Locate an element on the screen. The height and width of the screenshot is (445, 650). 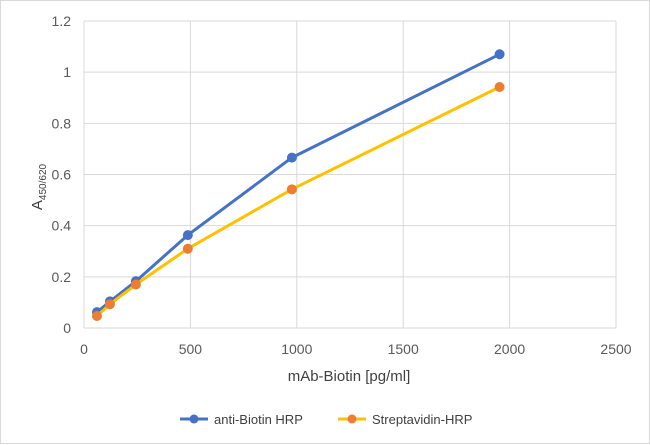
y-axis-title-subscript: 450/620 is located at coordinates (43, 181).